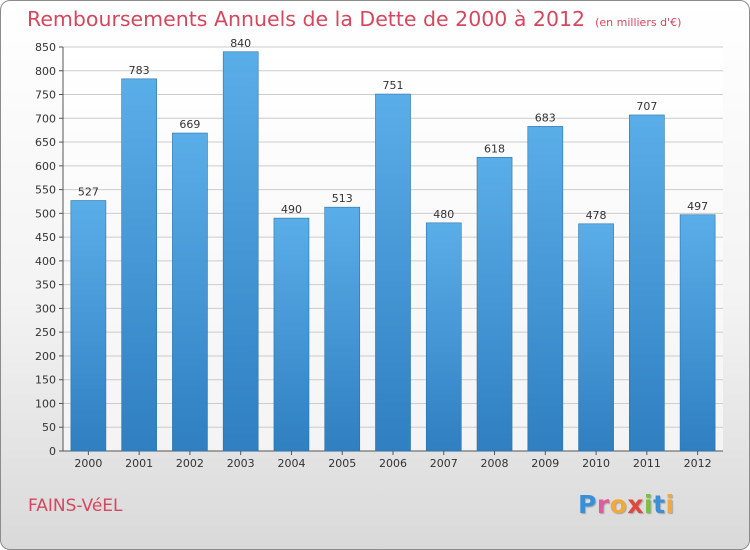 The width and height of the screenshot is (750, 550). What do you see at coordinates (545, 117) in the screenshot?
I see `bar-value-label: 683` at bounding box center [545, 117].